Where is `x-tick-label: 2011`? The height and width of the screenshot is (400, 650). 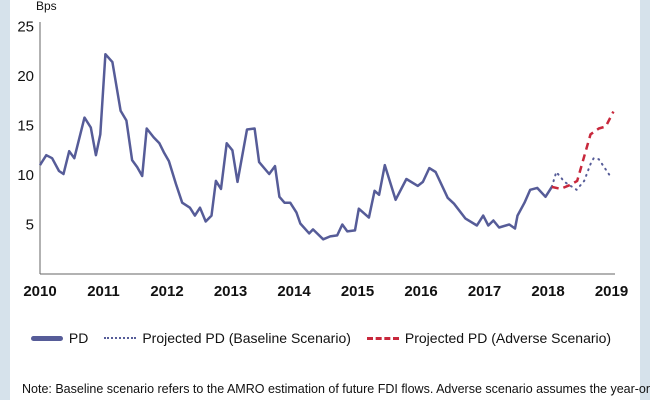
x-tick-label: 2011 is located at coordinates (103, 291).